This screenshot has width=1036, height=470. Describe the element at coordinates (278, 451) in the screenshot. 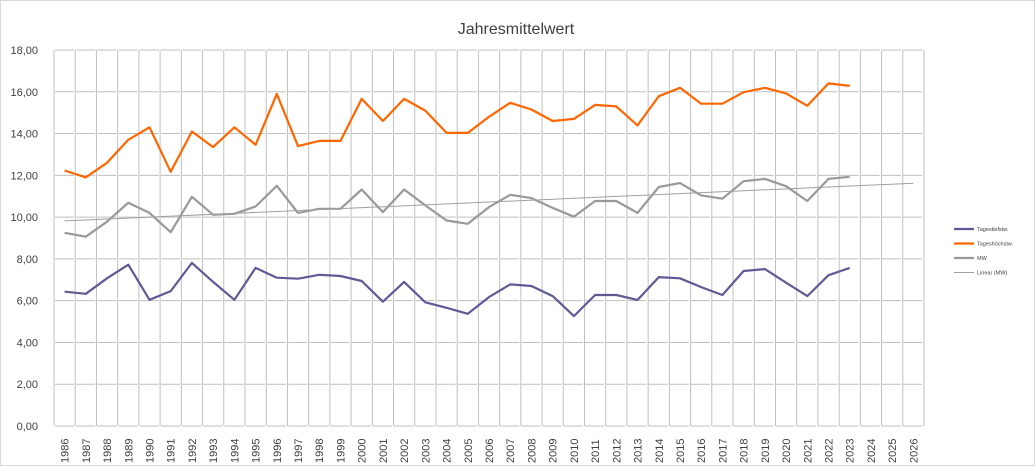

I see `x-tick-label: 1996` at that location.